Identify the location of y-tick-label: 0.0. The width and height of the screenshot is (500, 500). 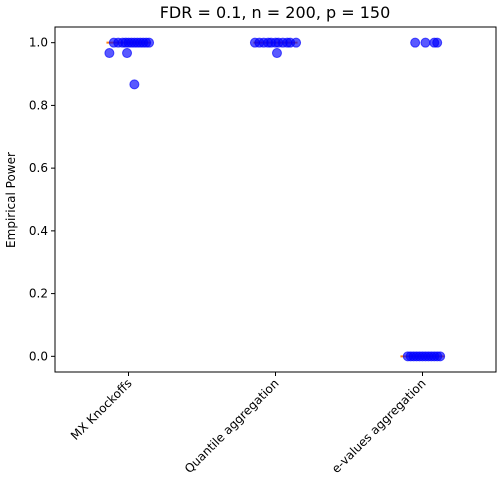
(38, 356).